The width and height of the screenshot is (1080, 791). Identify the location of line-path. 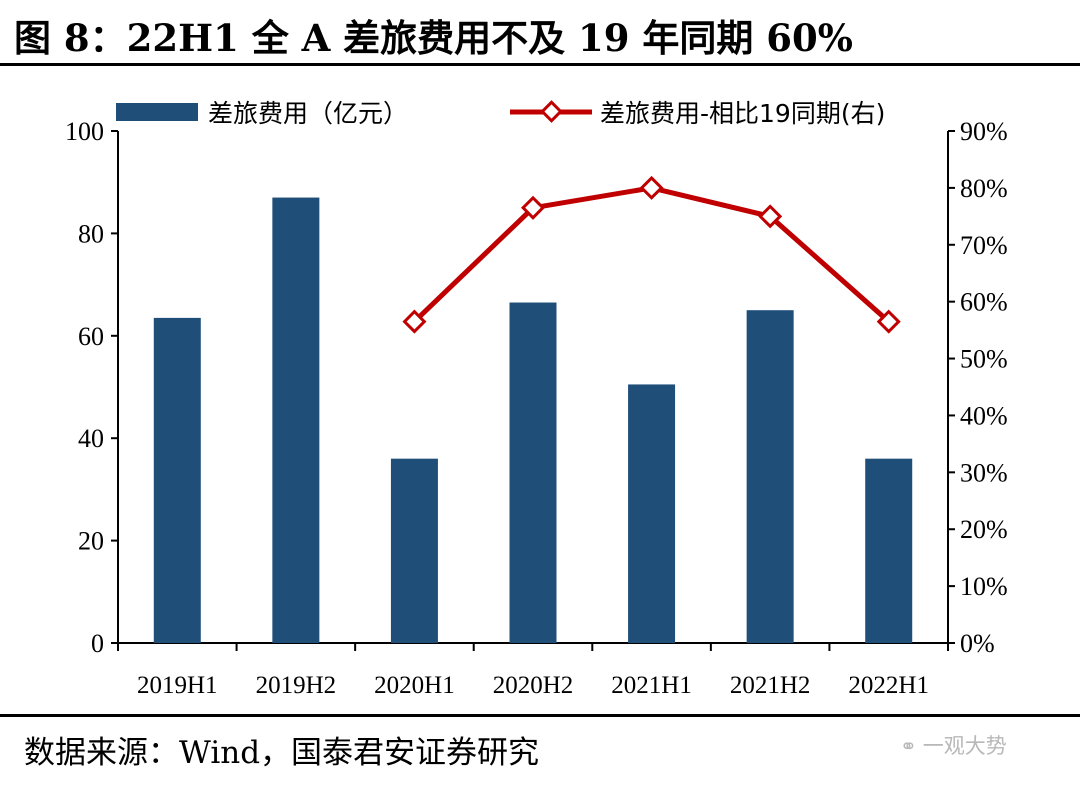
(651, 254).